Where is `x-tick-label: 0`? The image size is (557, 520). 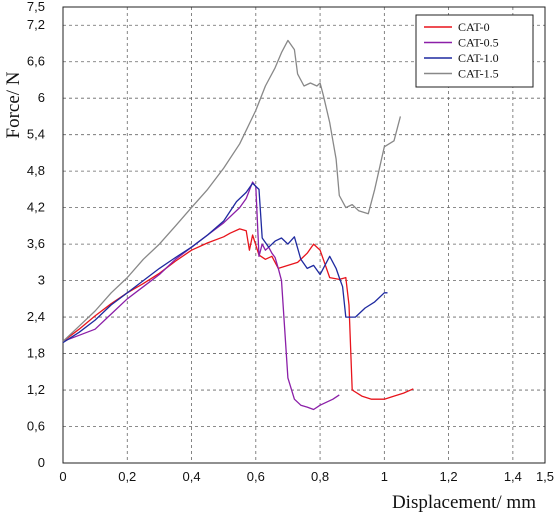
x-tick-label: 0 is located at coordinates (62, 476).